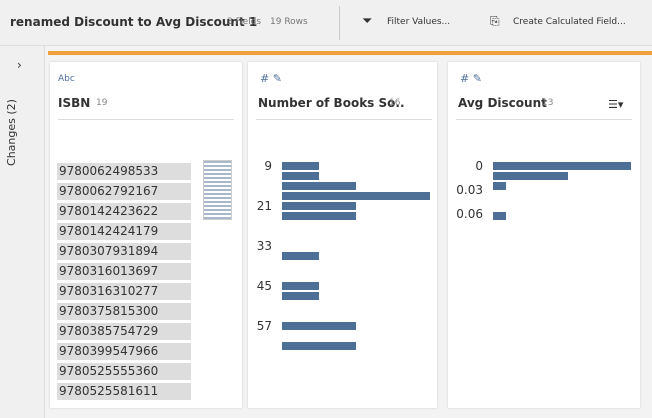 The image size is (652, 418). I want to click on isbn-value: 9780399547966, so click(124, 351).